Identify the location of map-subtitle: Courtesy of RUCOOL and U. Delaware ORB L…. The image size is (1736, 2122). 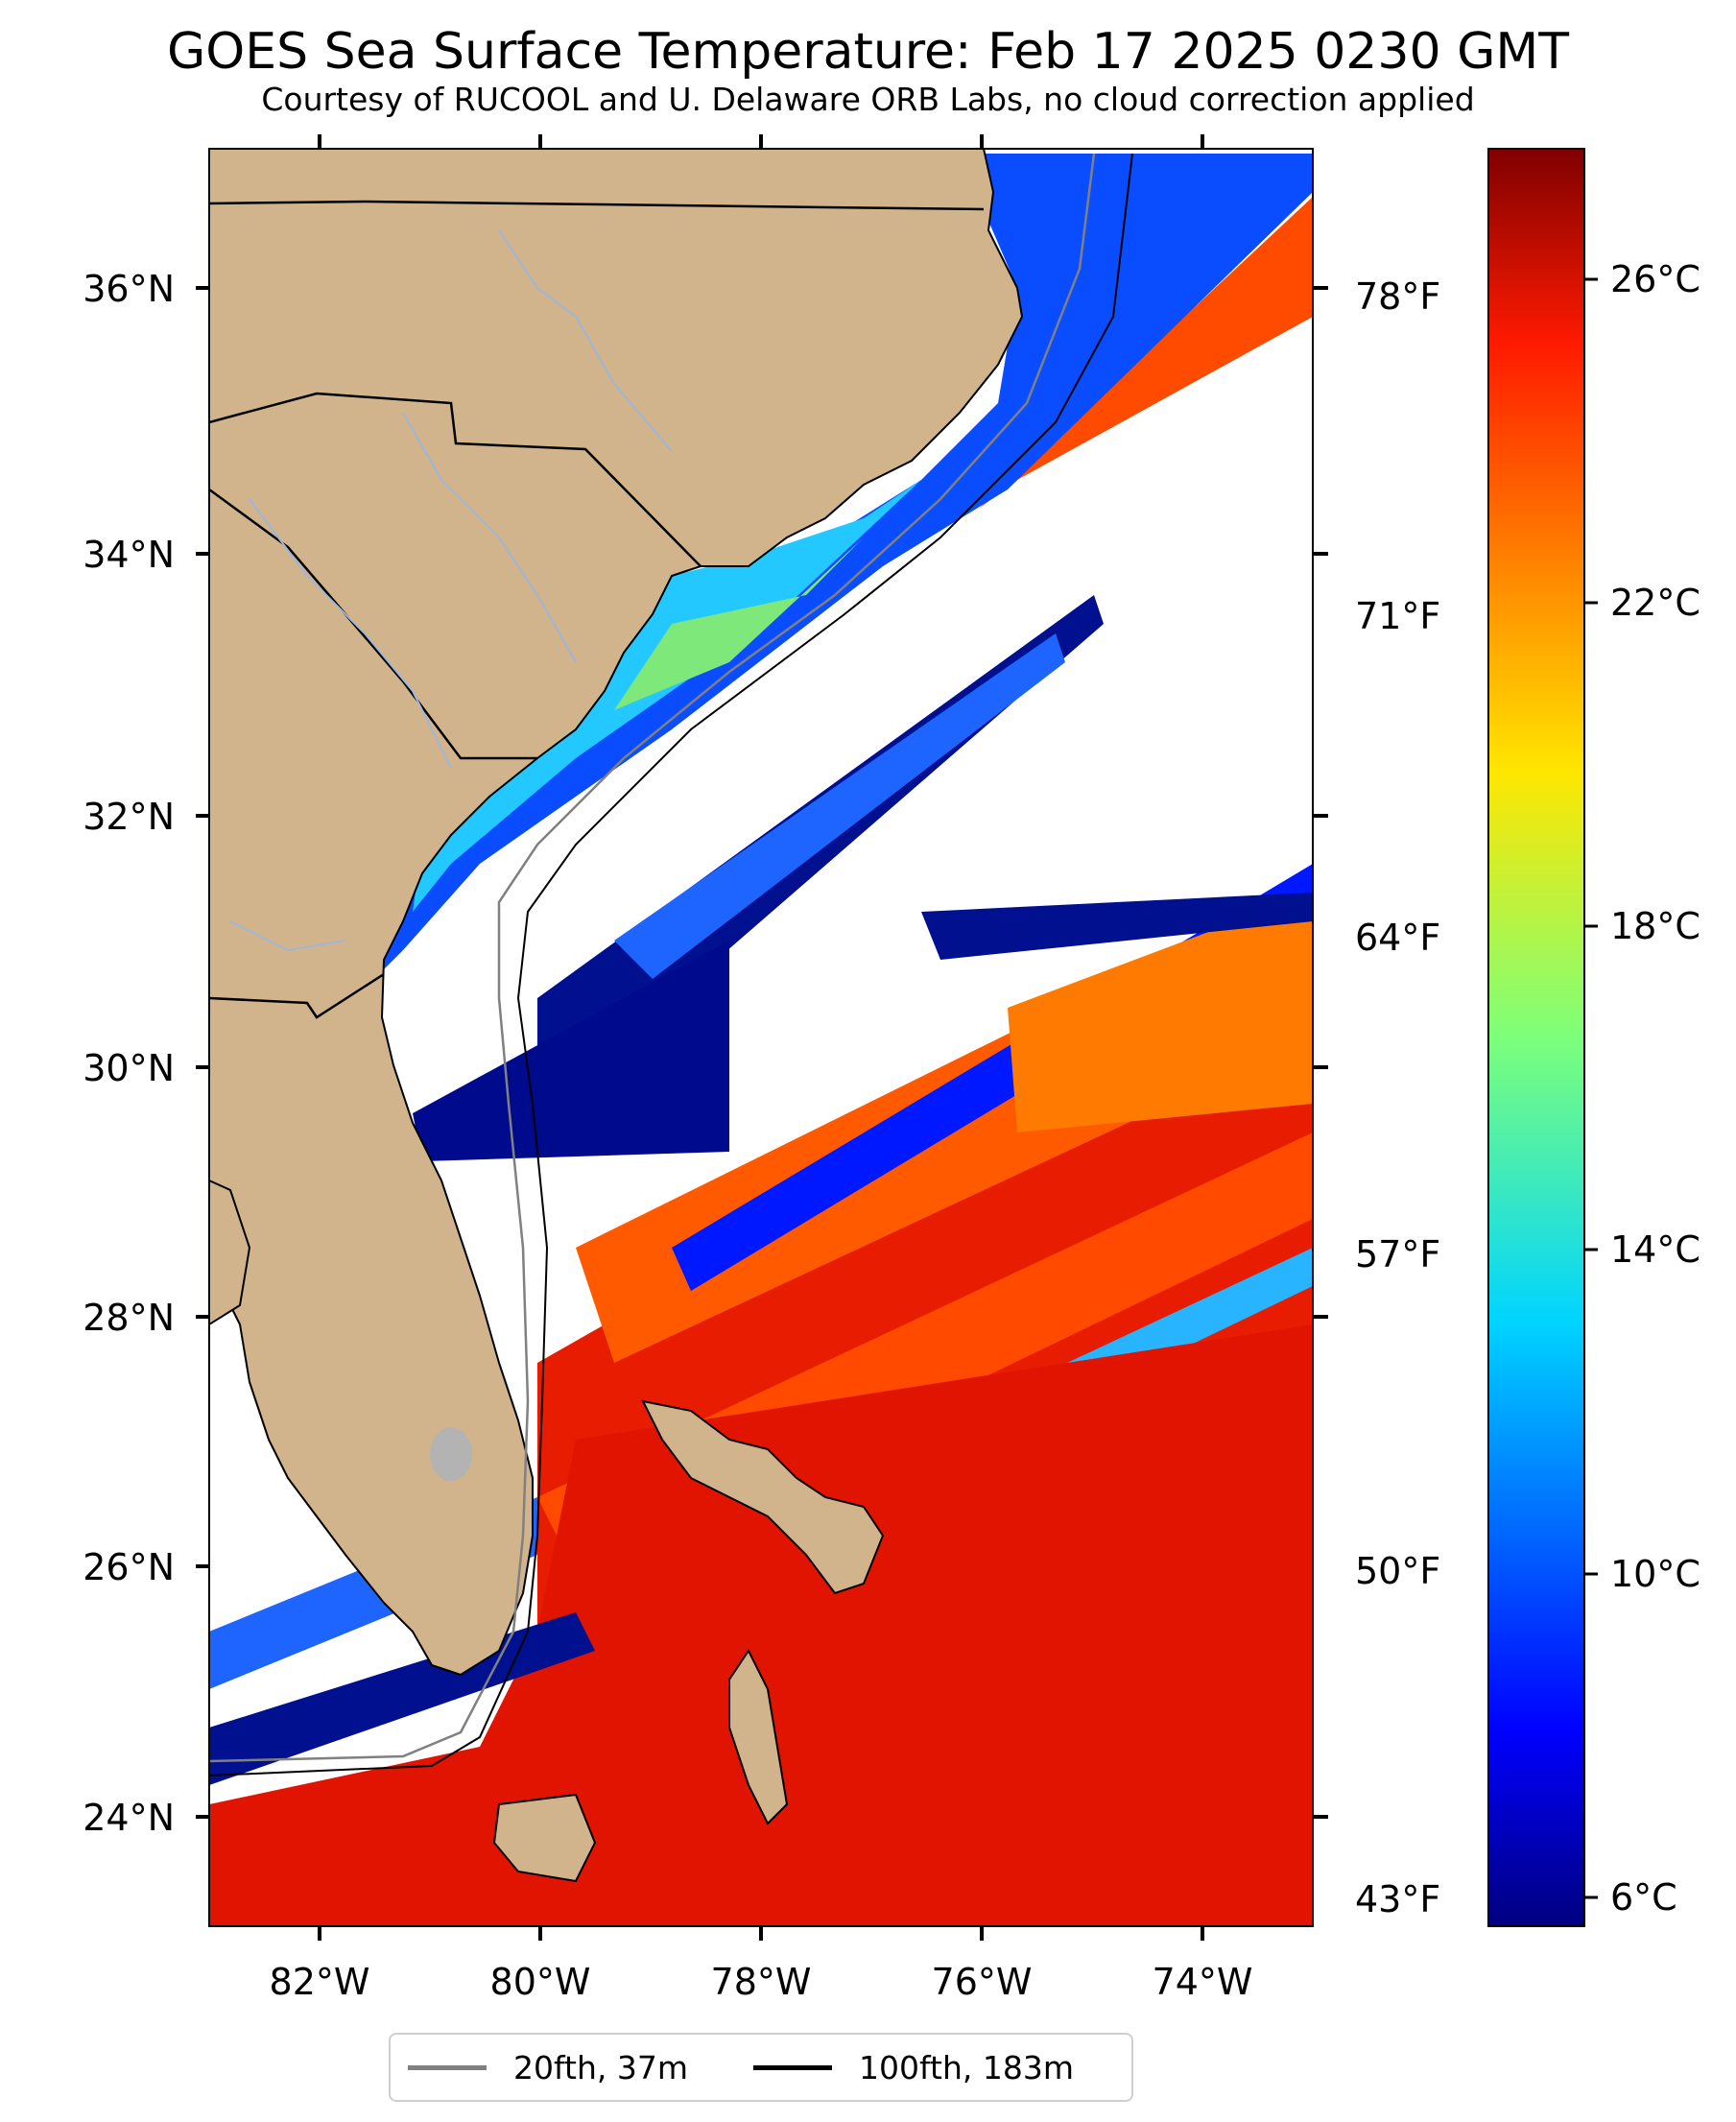
(868, 99).